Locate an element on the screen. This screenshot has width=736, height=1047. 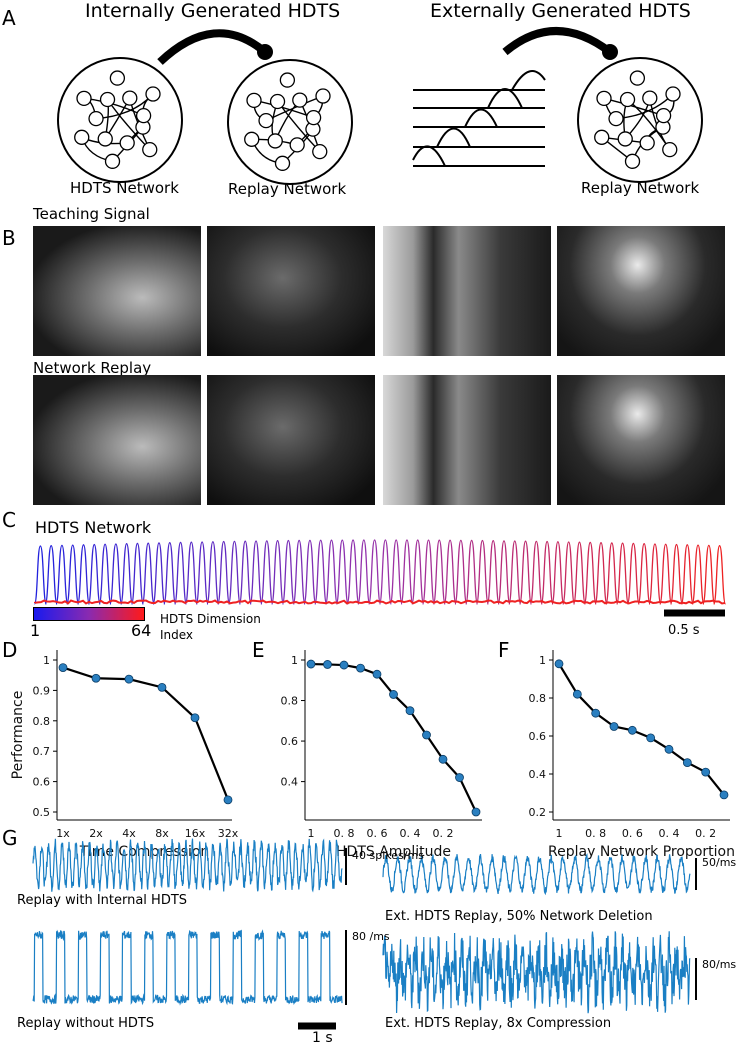
trace-scale-4: 80/ms is located at coordinates (719, 964).